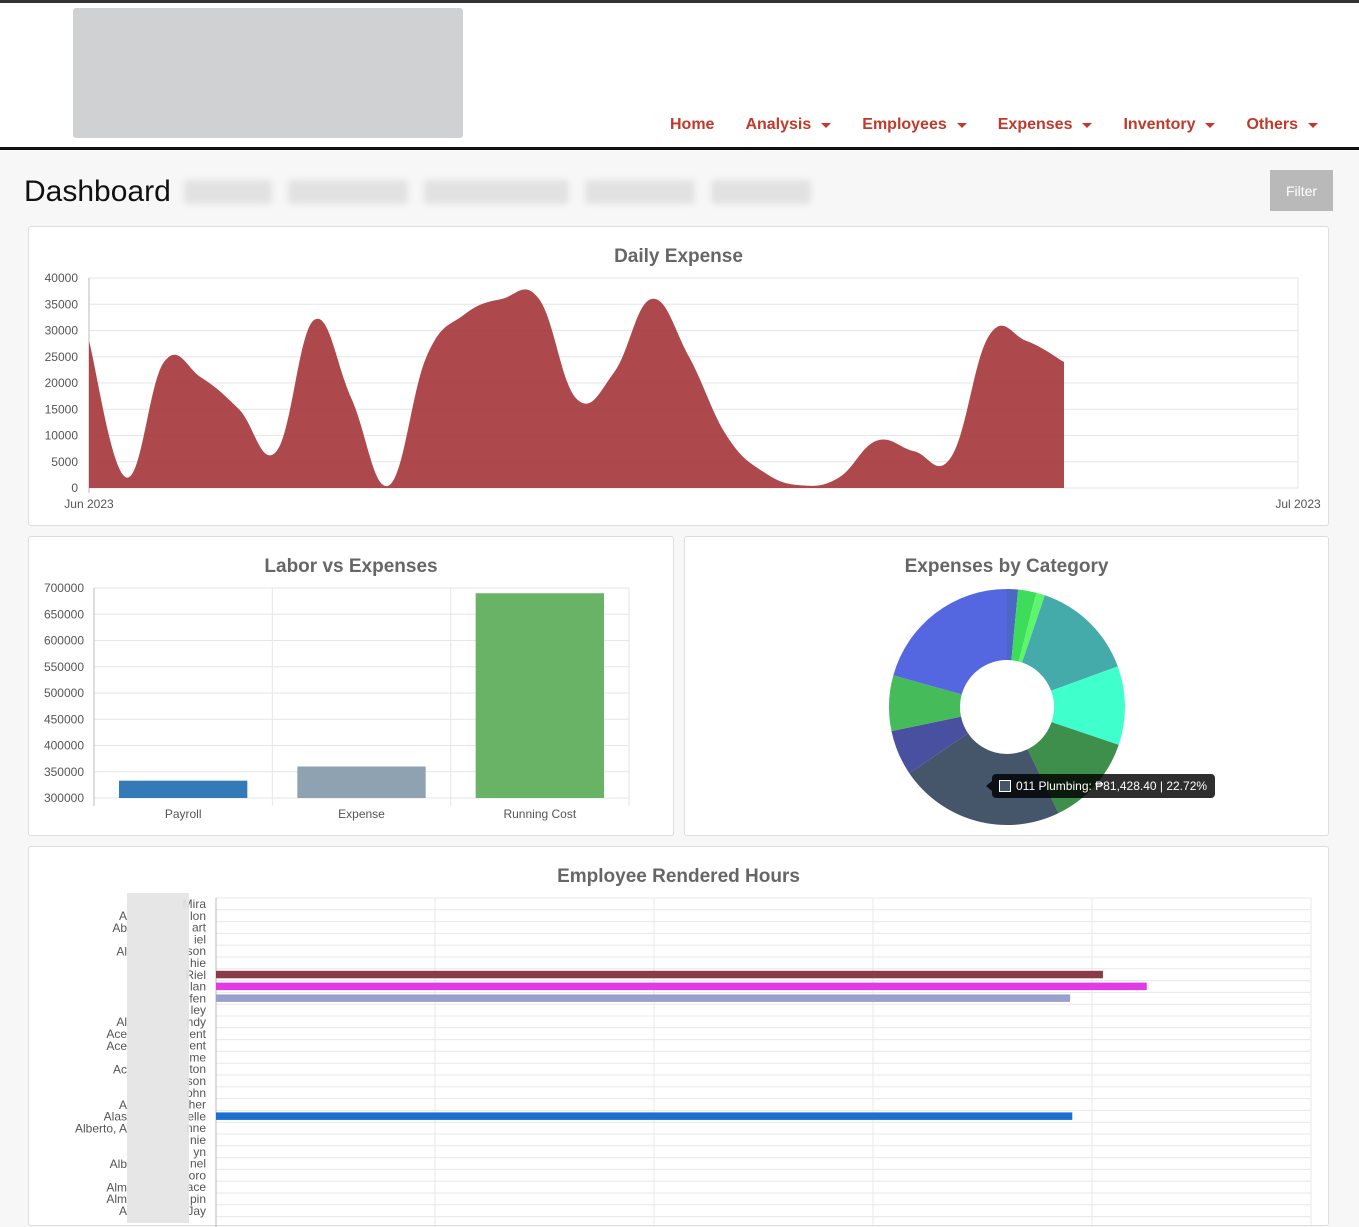  Describe the element at coordinates (120, 1069) in the screenshot. I see `employee-name-prefix: Ac` at that location.